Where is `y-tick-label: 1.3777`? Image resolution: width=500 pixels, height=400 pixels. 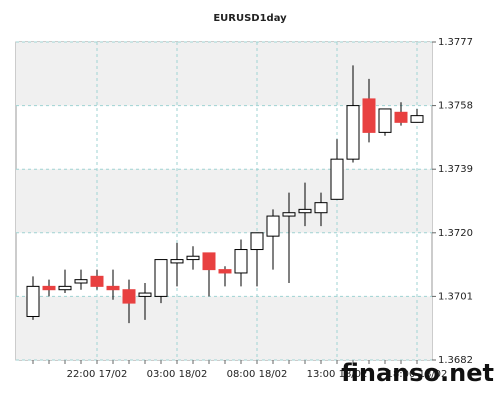
y-tick-label: 1.3777 is located at coordinates (455, 42).